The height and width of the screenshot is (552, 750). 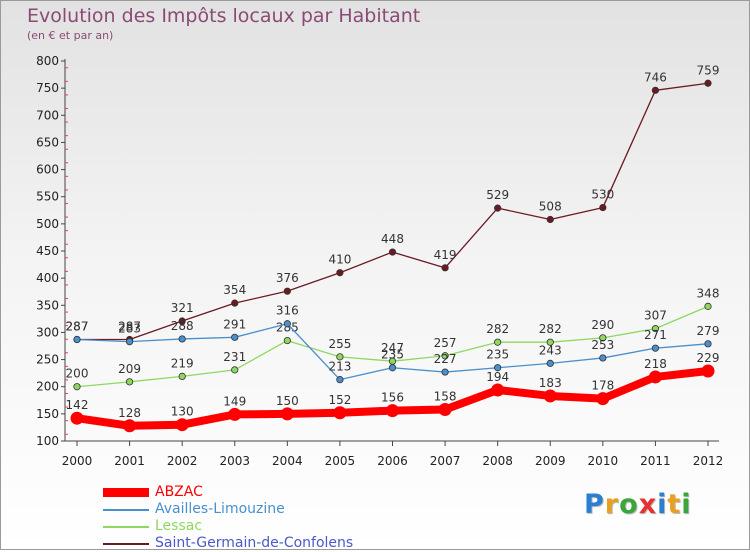 I want to click on x-tick-label: 2008, so click(x=497, y=461).